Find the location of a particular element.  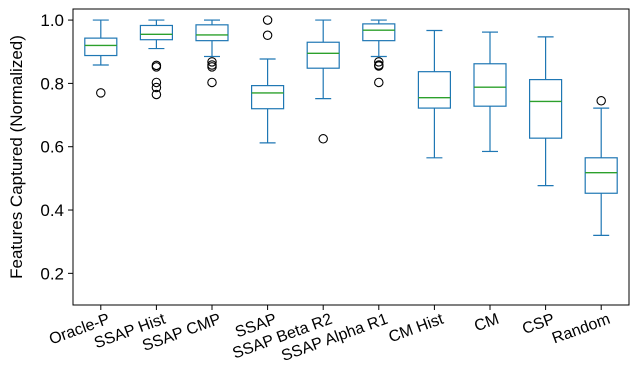

y-axis-title-group: Features Captured (Normalized) is located at coordinates (16, 157).